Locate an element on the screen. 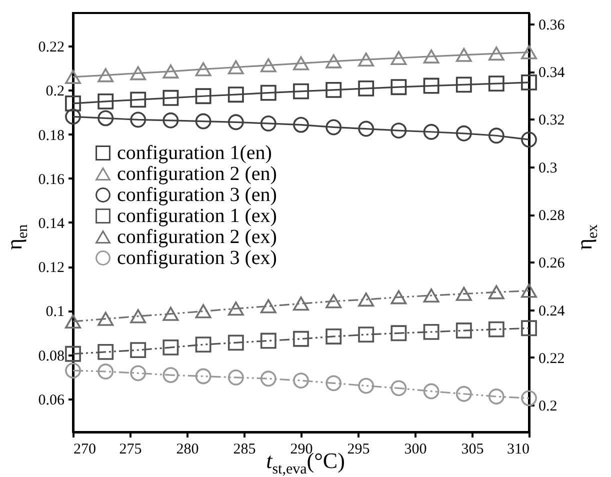 The width and height of the screenshot is (611, 477). y-tick-label: 0.2 is located at coordinates (55, 92).